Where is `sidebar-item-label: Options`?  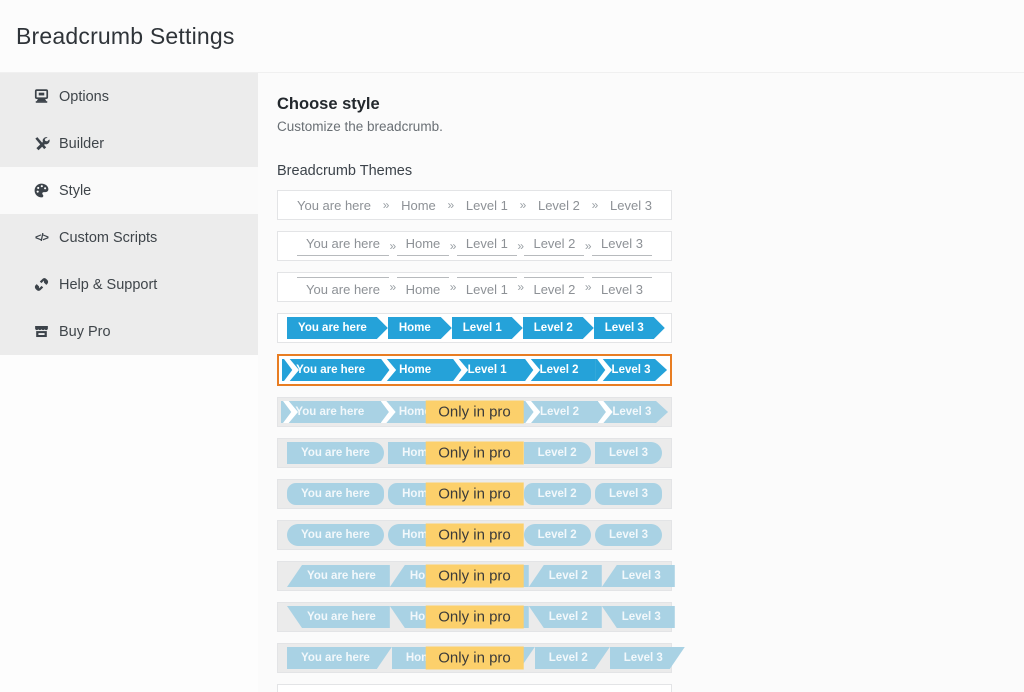 sidebar-item-label: Options is located at coordinates (84, 96).